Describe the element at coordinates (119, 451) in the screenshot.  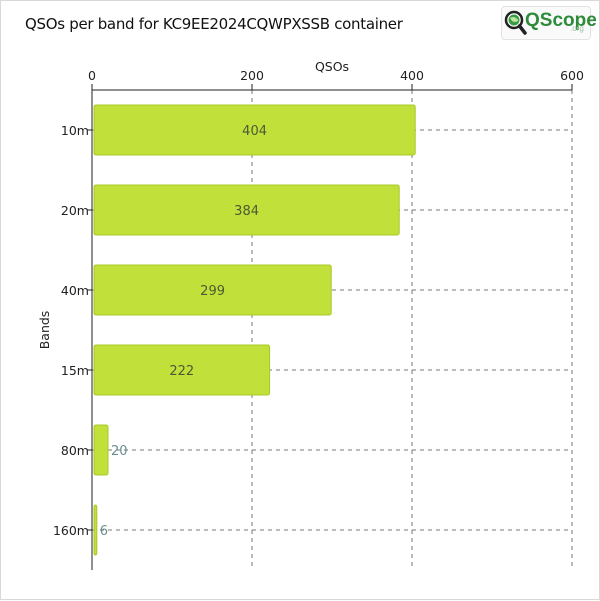
I see `bar-value-label: 20` at that location.